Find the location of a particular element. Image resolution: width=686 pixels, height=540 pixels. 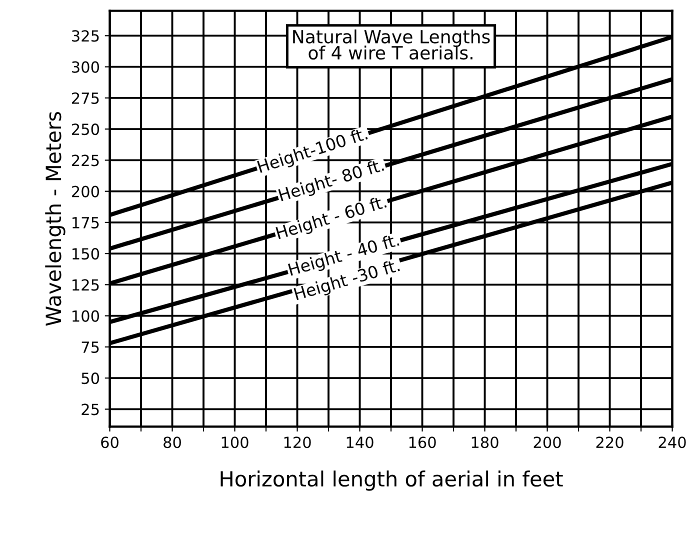

x-tick-label: 140 is located at coordinates (360, 442).